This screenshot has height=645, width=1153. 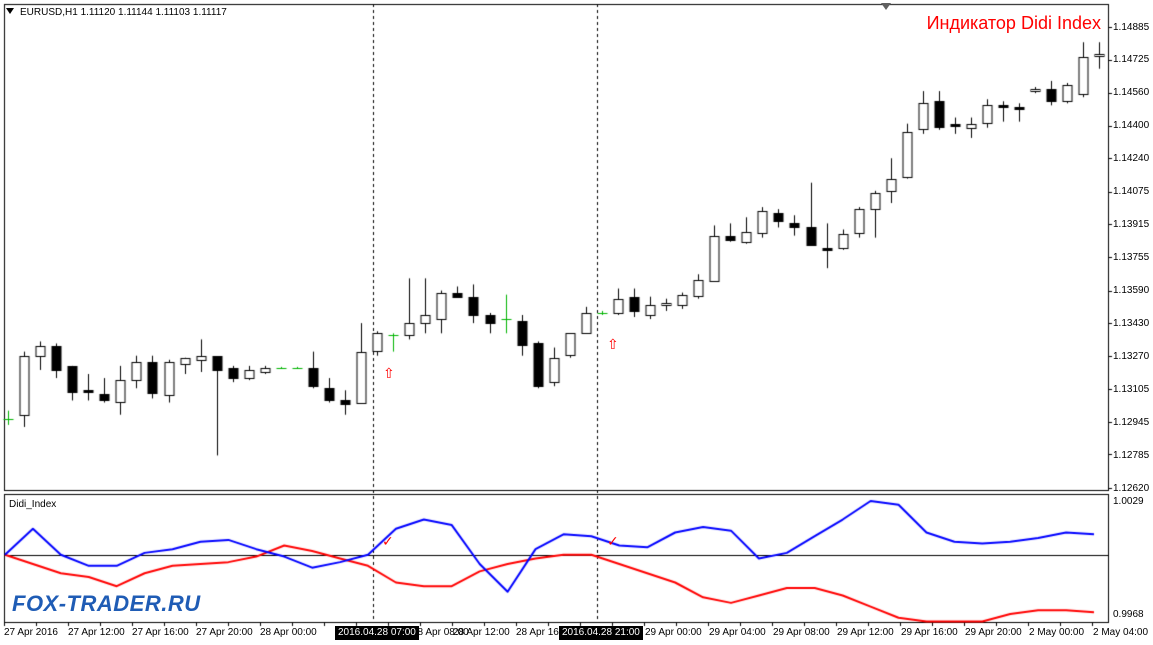 I want to click on price-label: 1.14400, so click(x=1131, y=125).